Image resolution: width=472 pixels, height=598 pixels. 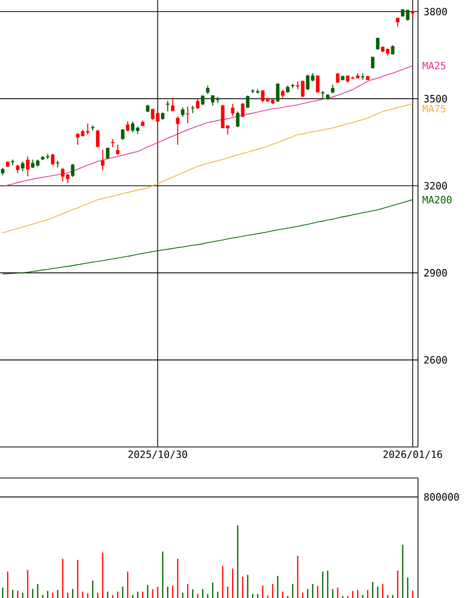 I want to click on series-label: MA75, so click(x=434, y=108).